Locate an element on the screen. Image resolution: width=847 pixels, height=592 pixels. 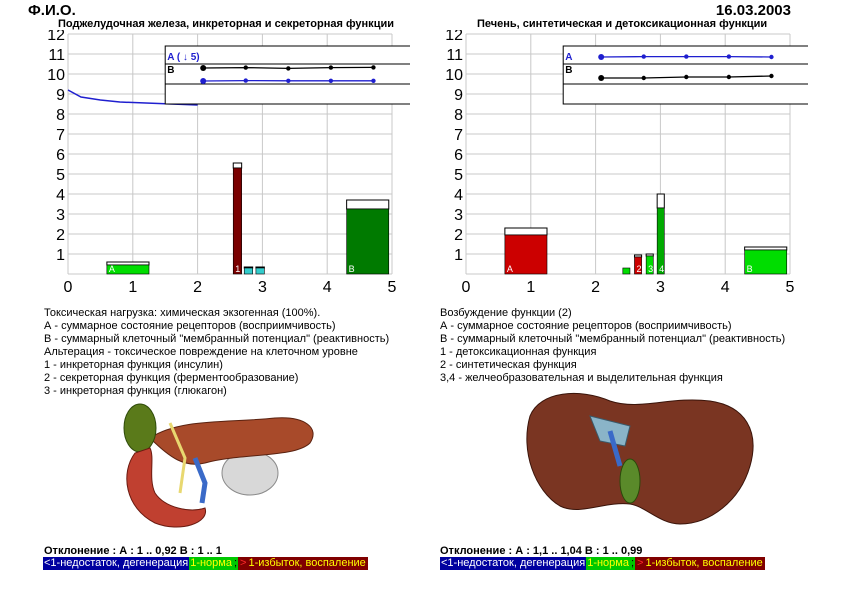
left-desc-line: 3 - инкреторная функция (глюкагон) is located at coordinates (135, 391).